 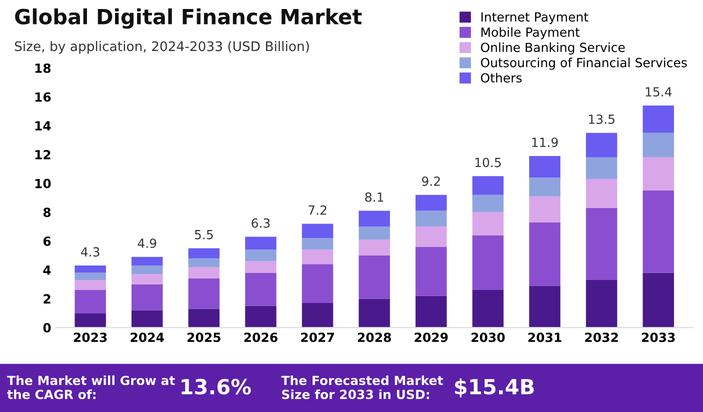 What do you see at coordinates (47, 327) in the screenshot?
I see `y-tick-label: 0` at bounding box center [47, 327].